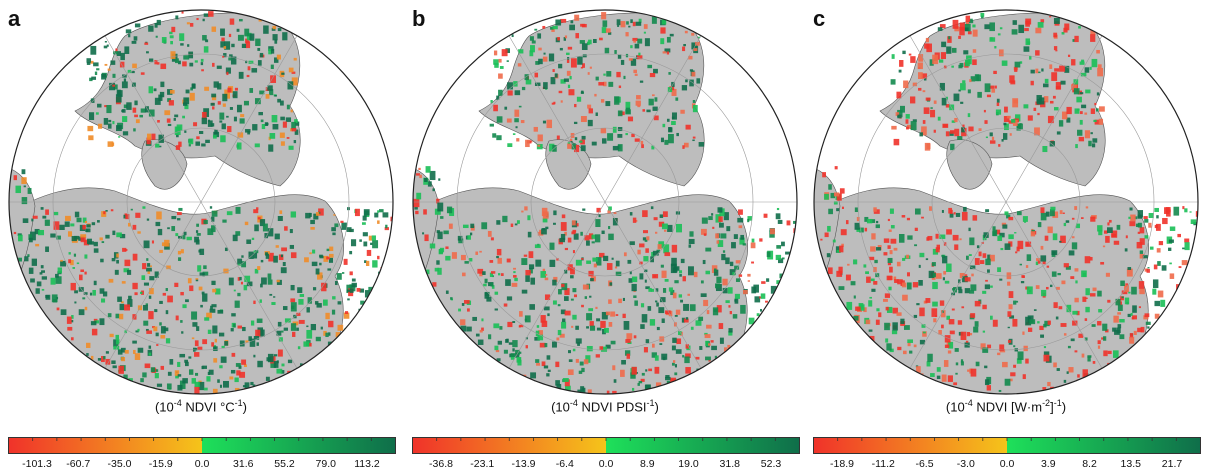  Describe the element at coordinates (37, 464) in the screenshot. I see `colorbar-tick-label: -101.3` at that location.